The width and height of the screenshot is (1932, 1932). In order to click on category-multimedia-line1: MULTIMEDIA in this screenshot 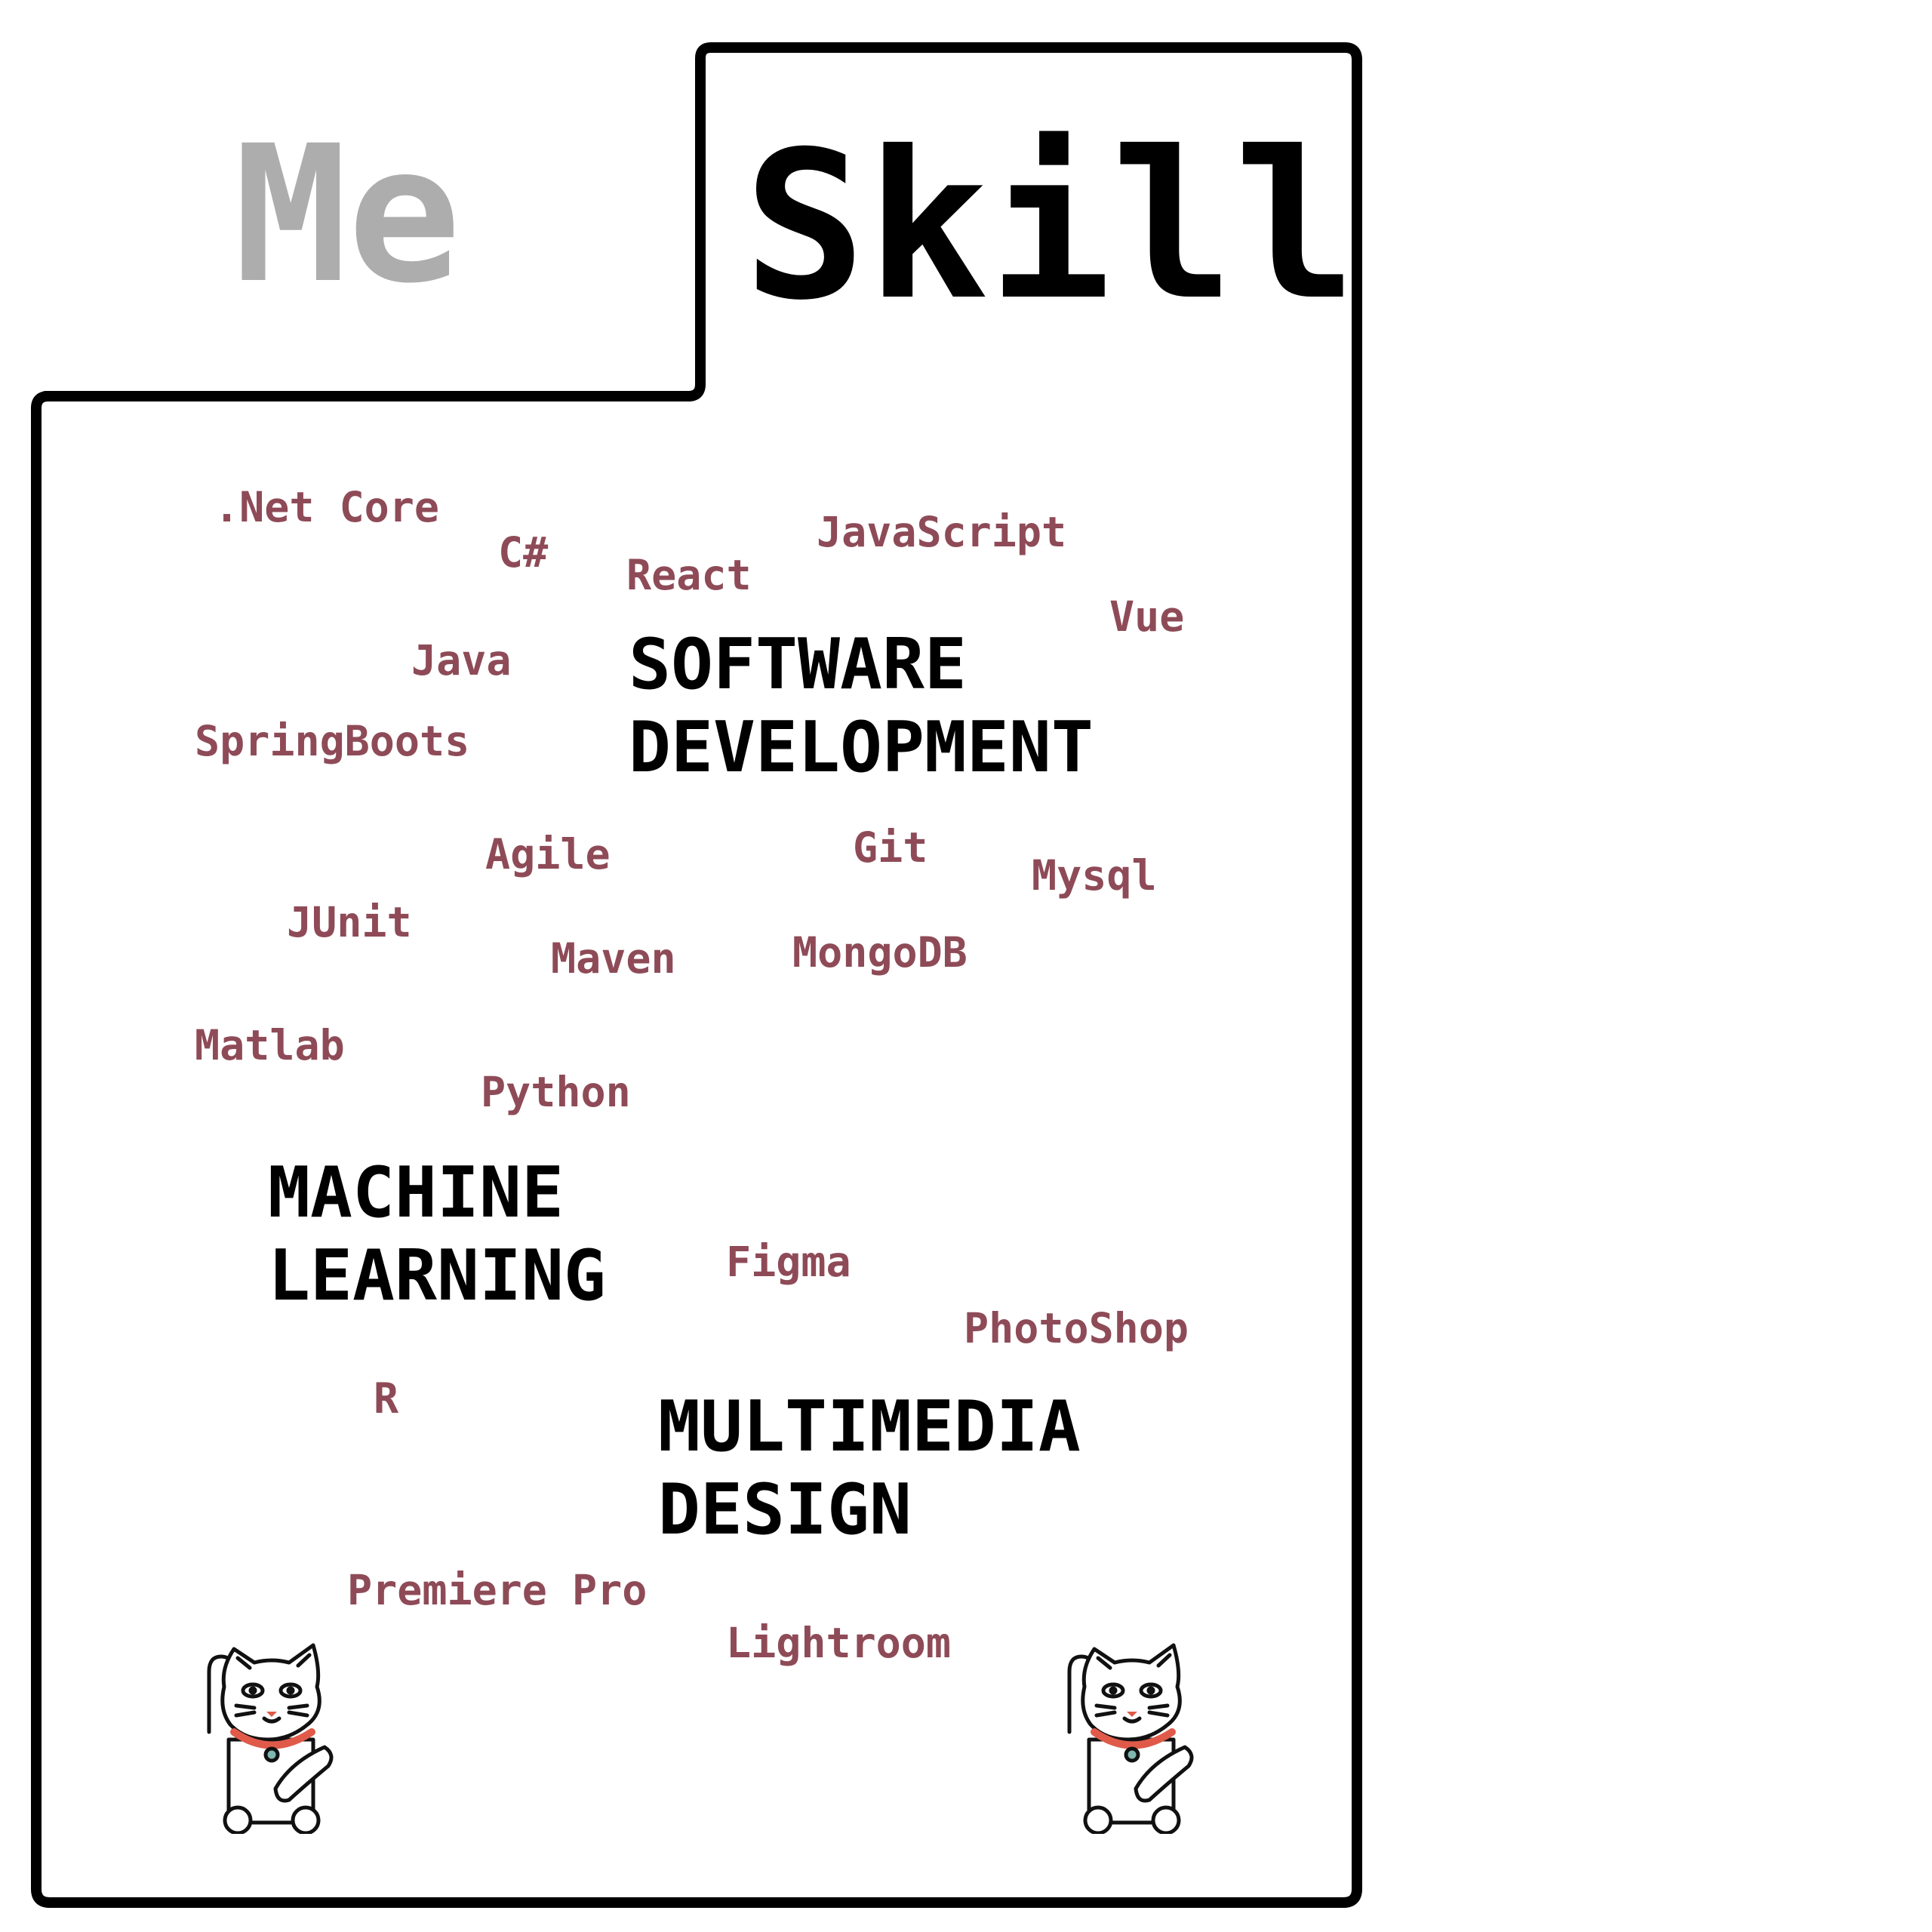, I will do `click(869, 1426)`.